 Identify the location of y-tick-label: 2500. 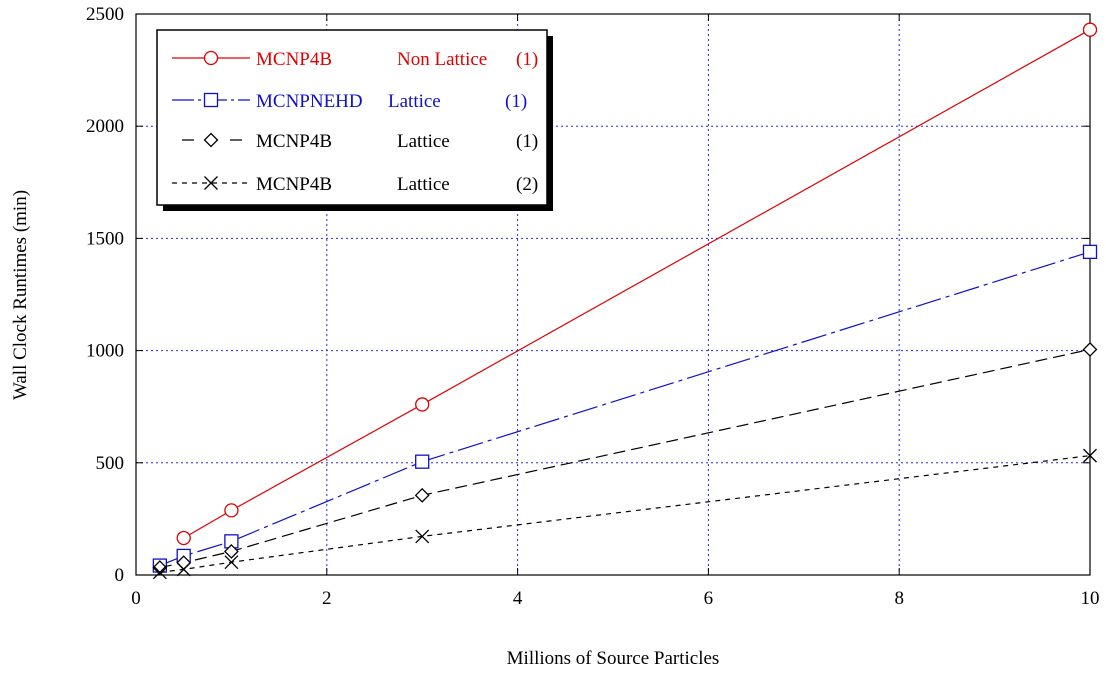
(105, 14).